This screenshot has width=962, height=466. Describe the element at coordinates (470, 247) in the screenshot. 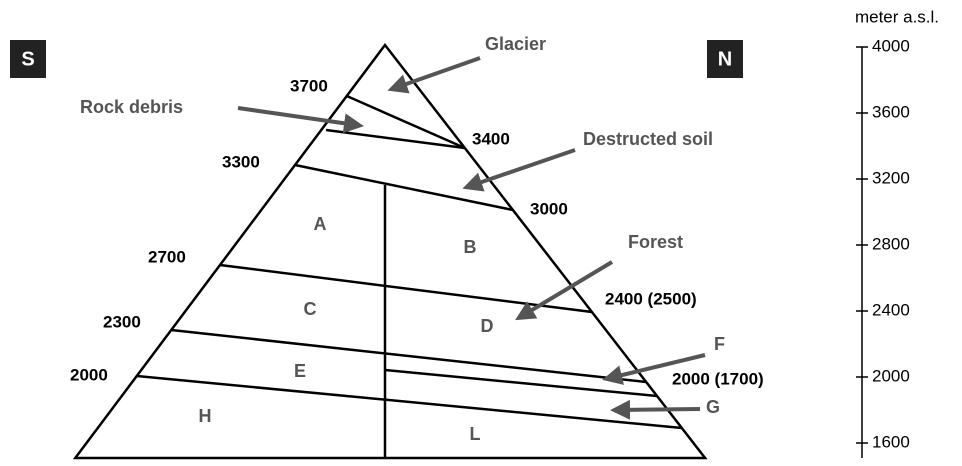

I see `zone: B` at that location.